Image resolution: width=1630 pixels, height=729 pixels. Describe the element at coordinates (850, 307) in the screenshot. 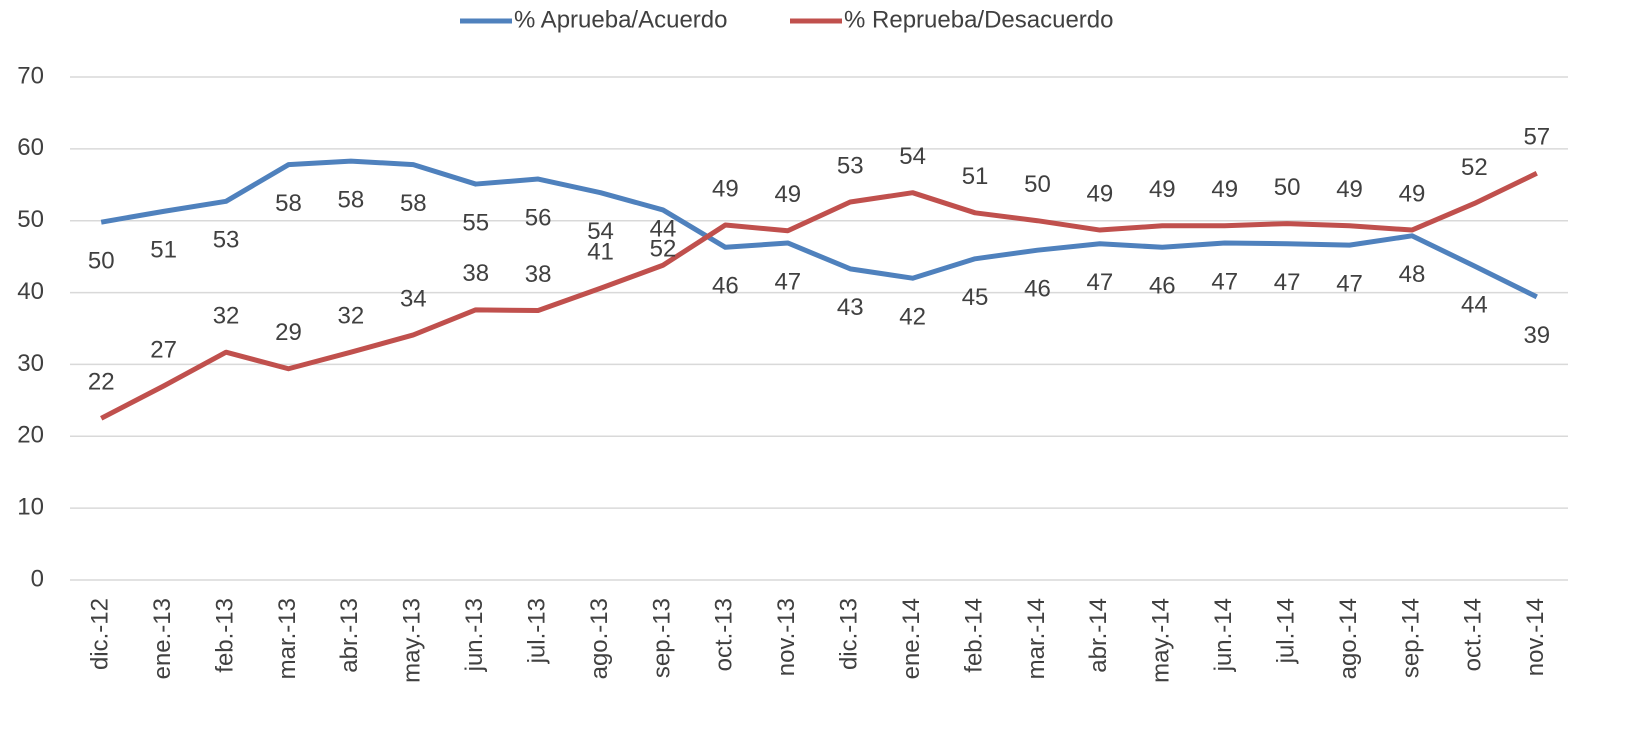

I see `data-label: 43` at that location.